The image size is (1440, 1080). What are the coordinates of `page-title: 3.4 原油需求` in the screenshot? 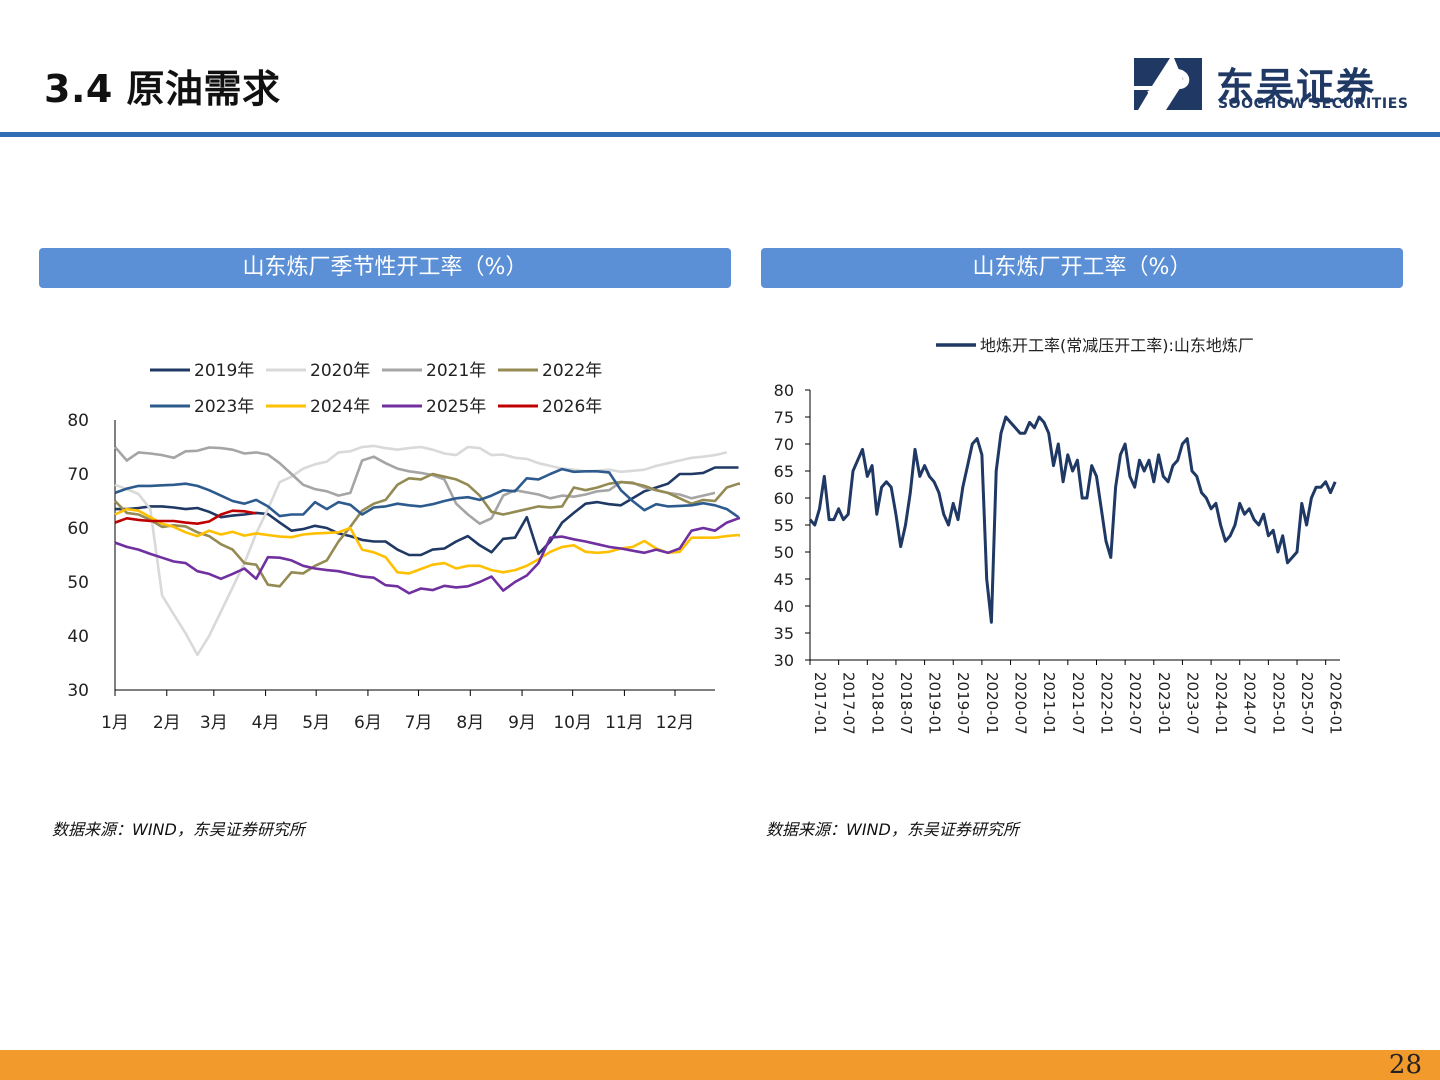 It's located at (162, 89).